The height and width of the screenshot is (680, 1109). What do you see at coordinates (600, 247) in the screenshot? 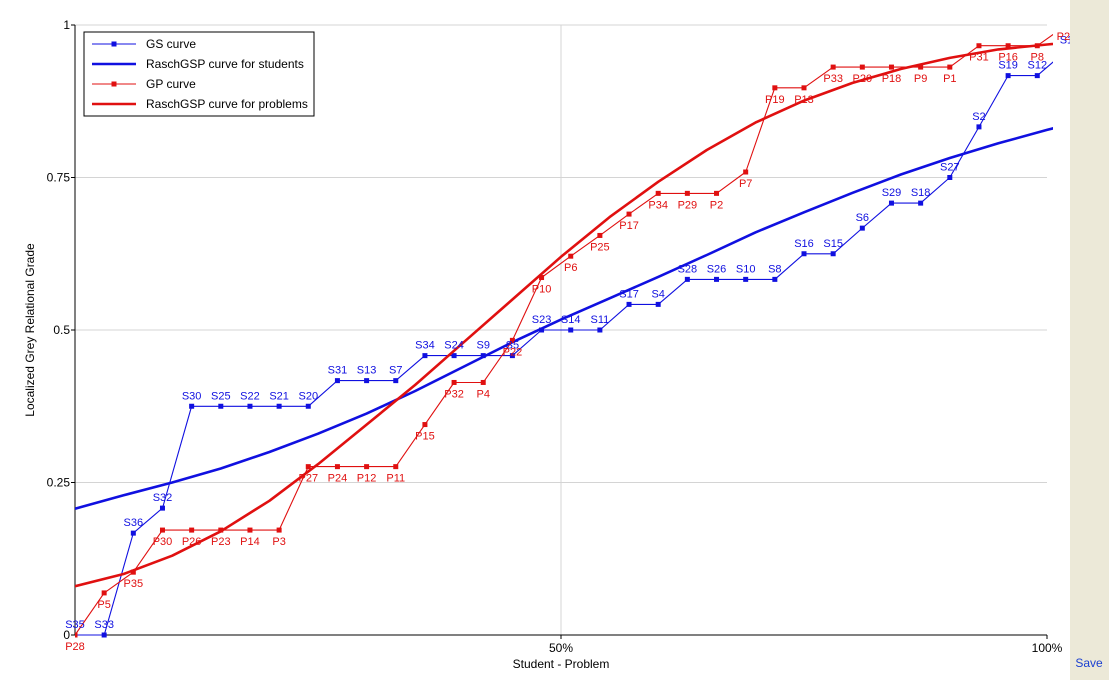
I see `data-point-label: P25` at bounding box center [600, 247].